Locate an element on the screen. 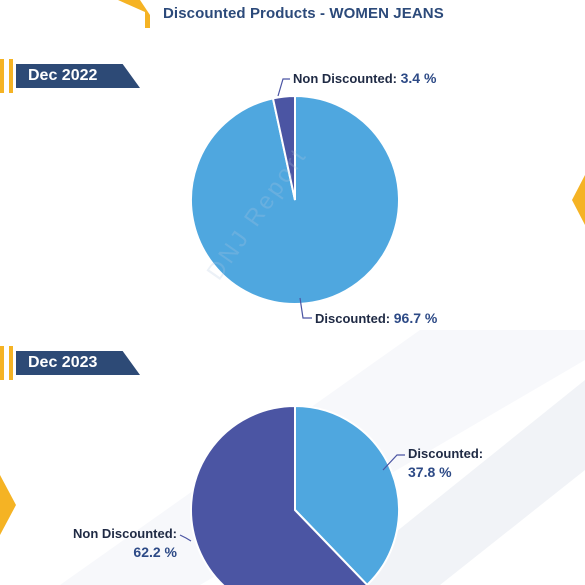  period-tag-dec-2023: Dec 2023 is located at coordinates (70, 363).